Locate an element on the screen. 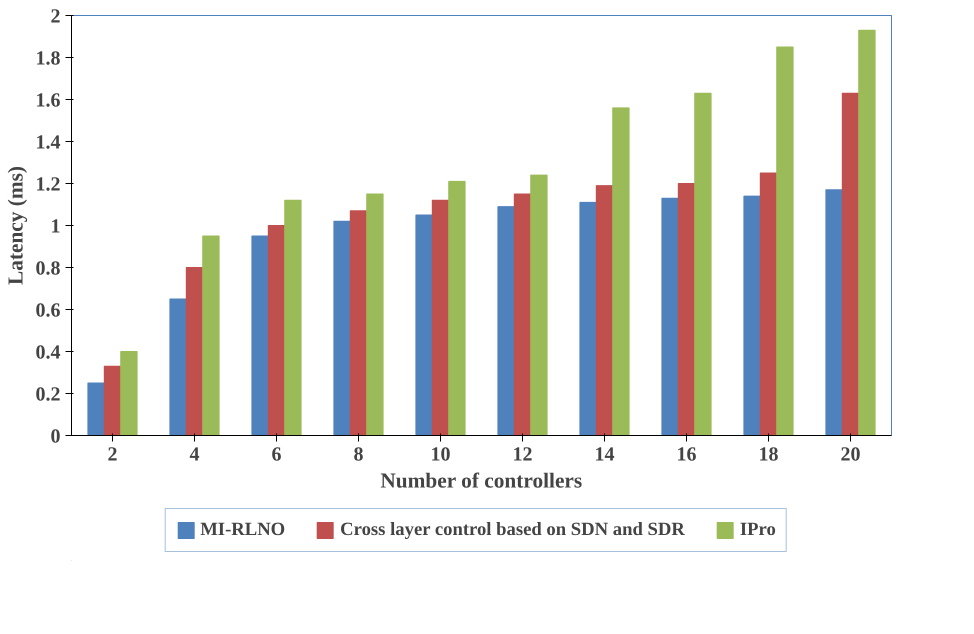 This screenshot has width=974, height=634. x-tick-label: 12 is located at coordinates (522, 455).